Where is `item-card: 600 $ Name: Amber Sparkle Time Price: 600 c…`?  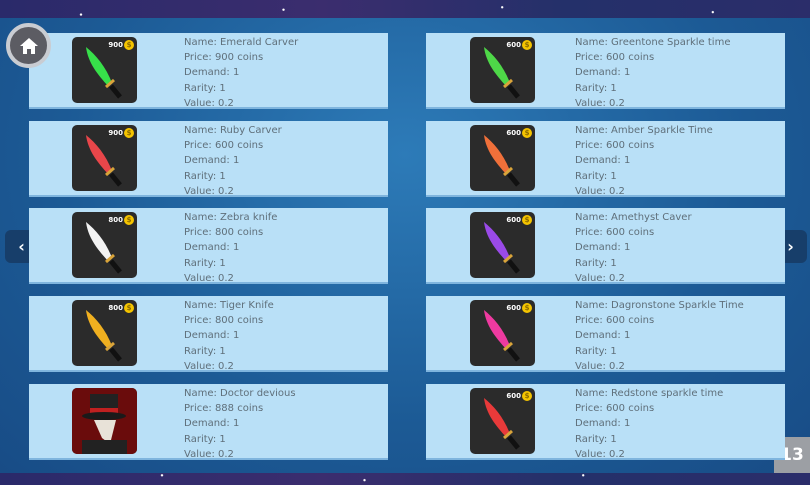 item-card: 600 $ Name: Amber Sparkle Time Price: 600 c… is located at coordinates (605, 159).